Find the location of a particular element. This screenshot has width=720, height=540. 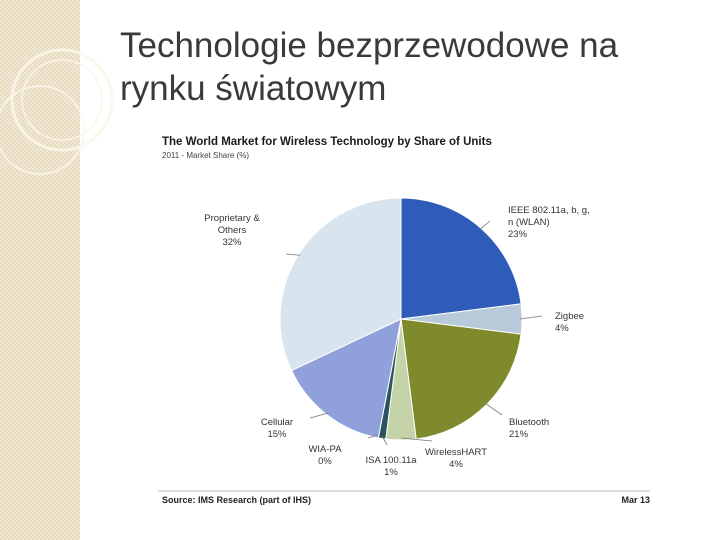

slice-label-1: Zigbee is located at coordinates (569, 316).